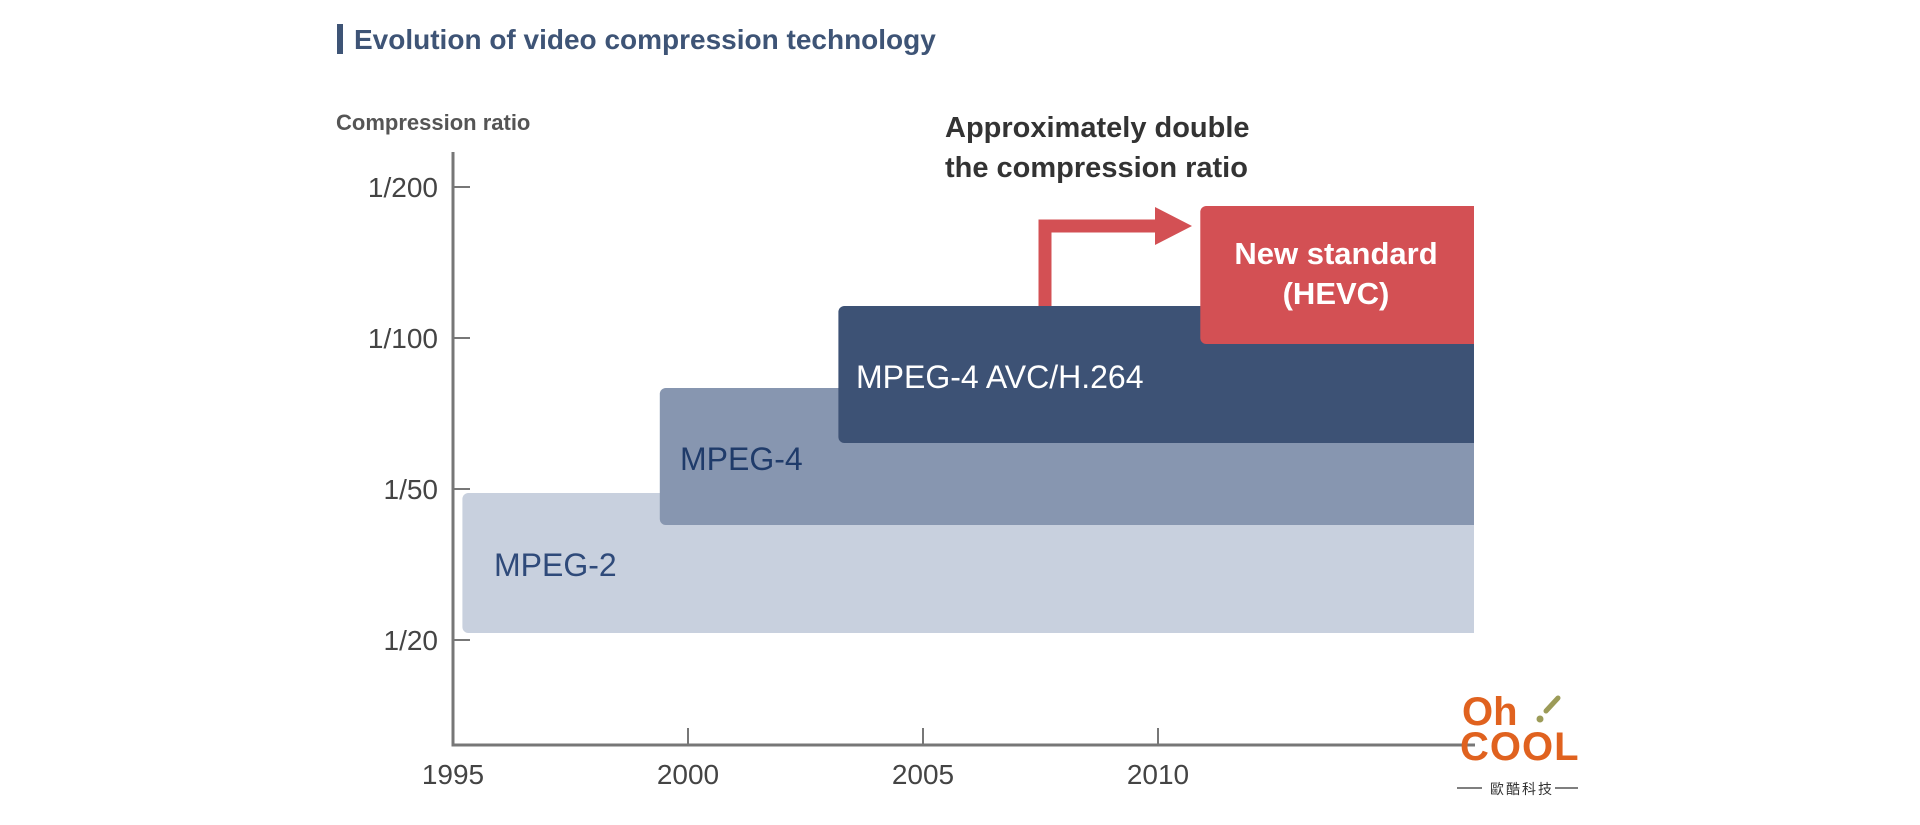 This screenshot has height=825, width=1920. Describe the element at coordinates (1099, 262) in the screenshot. I see `arrow-shaft` at that location.